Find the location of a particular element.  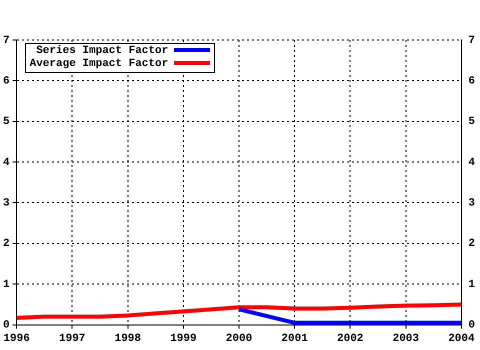

y-tick-label: 0 is located at coordinates (6, 326).